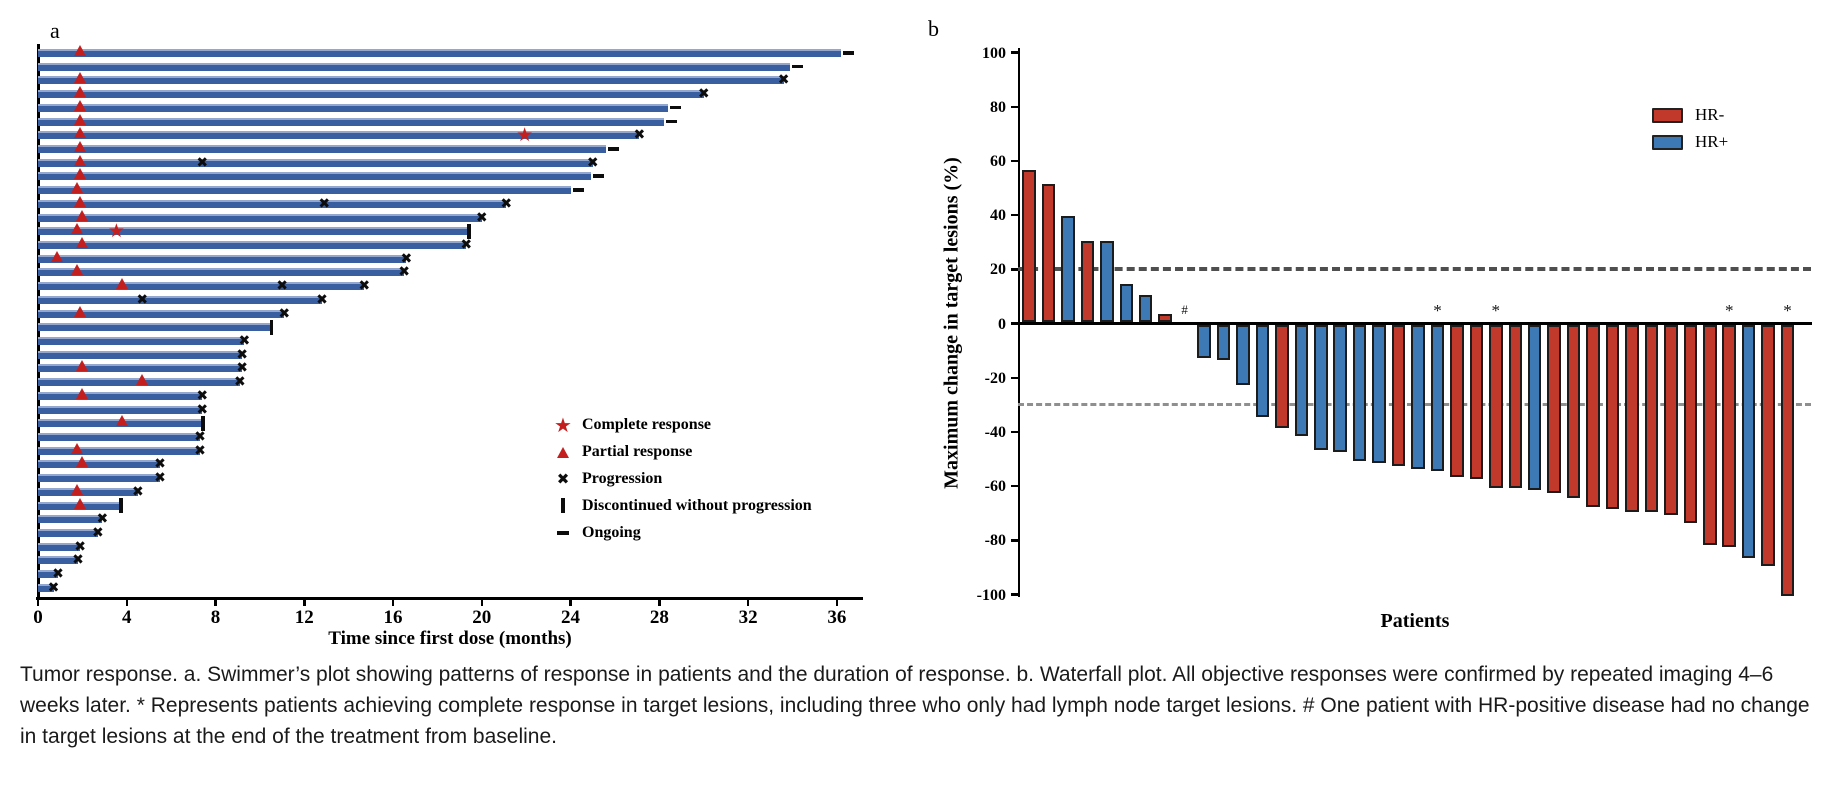 Image resolution: width=1835 pixels, height=803 pixels. Describe the element at coordinates (1712, 141) in the screenshot. I see `legend-label: HR+` at that location.